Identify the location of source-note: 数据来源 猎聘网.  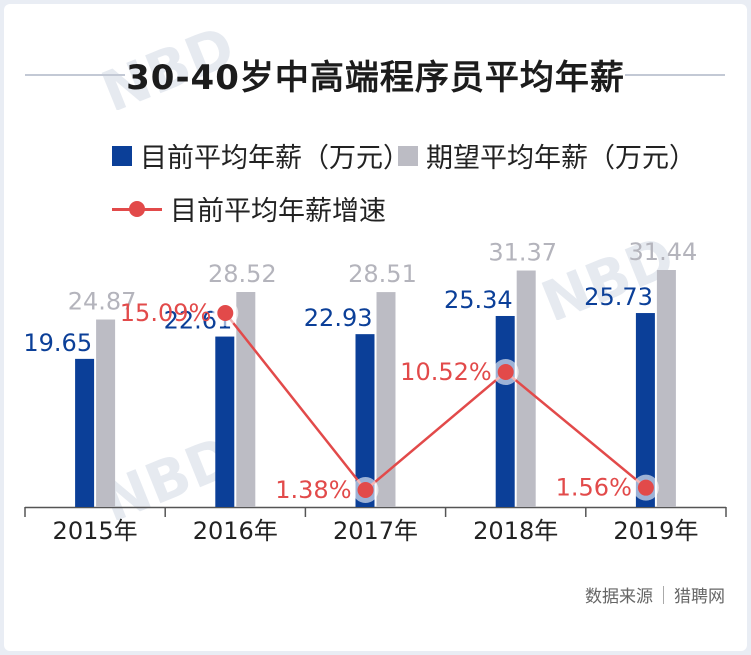
(655, 594).